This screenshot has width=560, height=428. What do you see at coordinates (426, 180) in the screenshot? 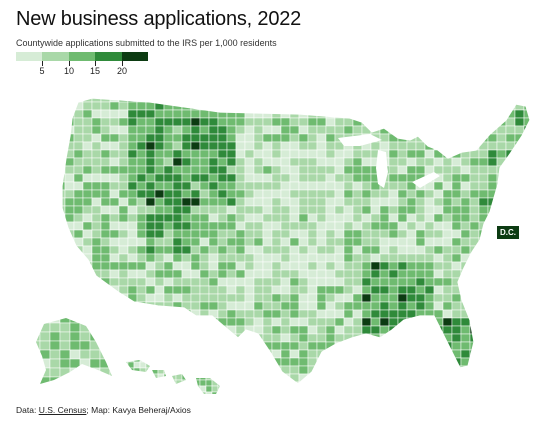
I see `great-lake-erie` at bounding box center [426, 180].